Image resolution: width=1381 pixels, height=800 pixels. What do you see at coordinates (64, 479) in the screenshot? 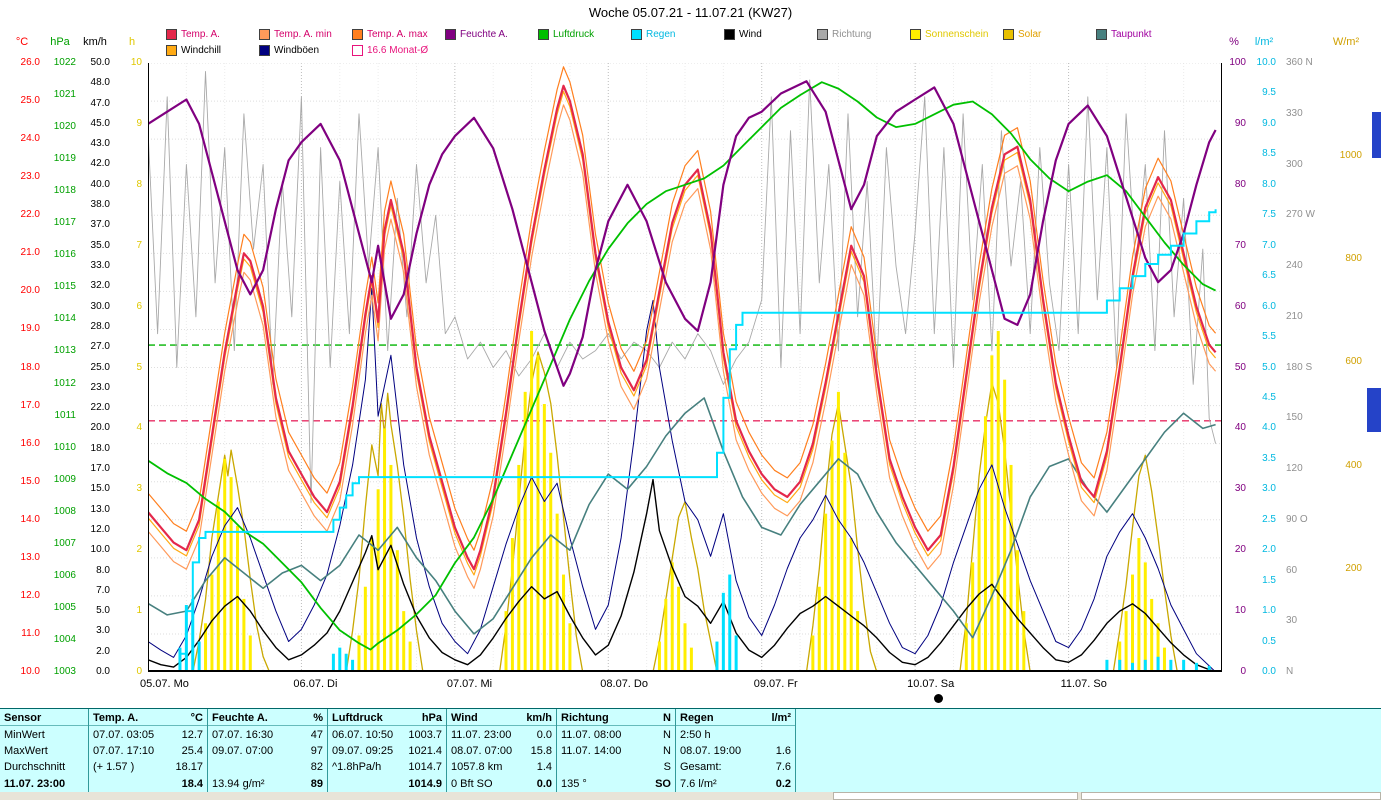
I see `axis-tick-hpa: 1009` at bounding box center [64, 479].